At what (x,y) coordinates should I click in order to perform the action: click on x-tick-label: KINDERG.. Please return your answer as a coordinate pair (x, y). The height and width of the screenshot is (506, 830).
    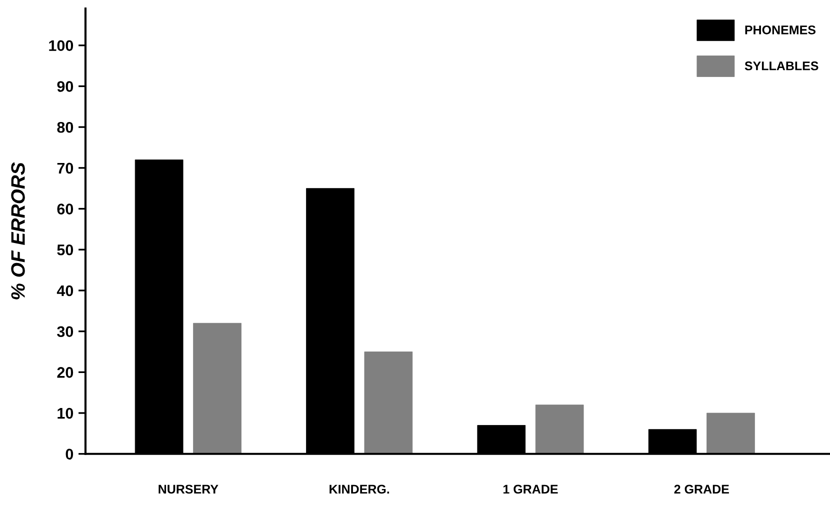
    Looking at the image, I should click on (360, 489).